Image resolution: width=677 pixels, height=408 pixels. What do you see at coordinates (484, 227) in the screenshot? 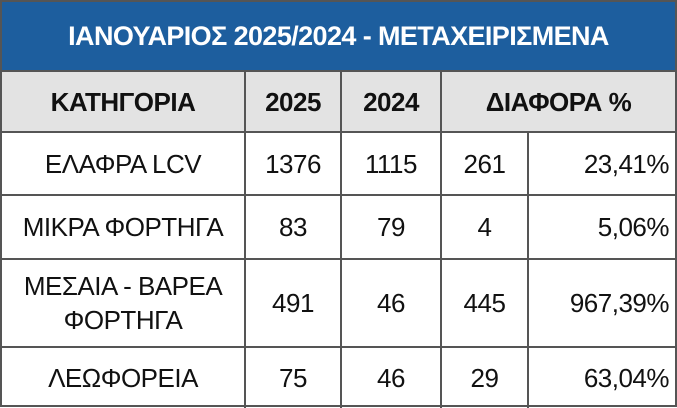
I see `data-cell: 4` at bounding box center [484, 227].